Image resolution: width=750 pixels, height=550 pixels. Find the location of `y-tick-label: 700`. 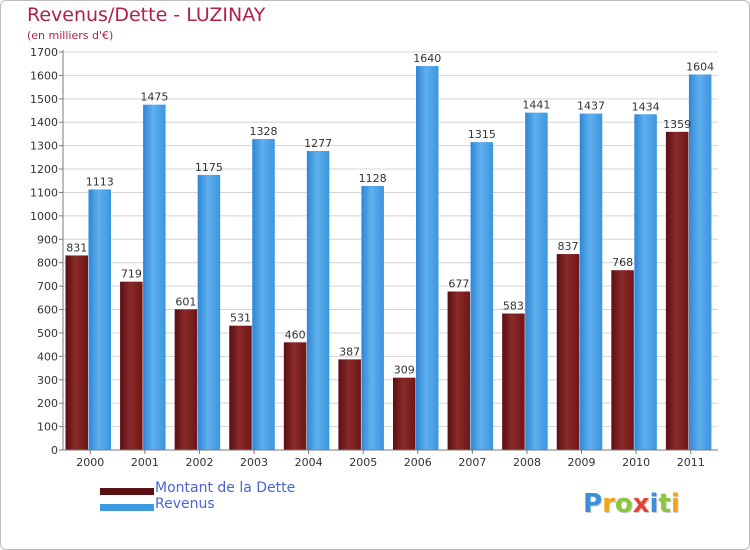

y-tick-label: 700 is located at coordinates (47, 286).